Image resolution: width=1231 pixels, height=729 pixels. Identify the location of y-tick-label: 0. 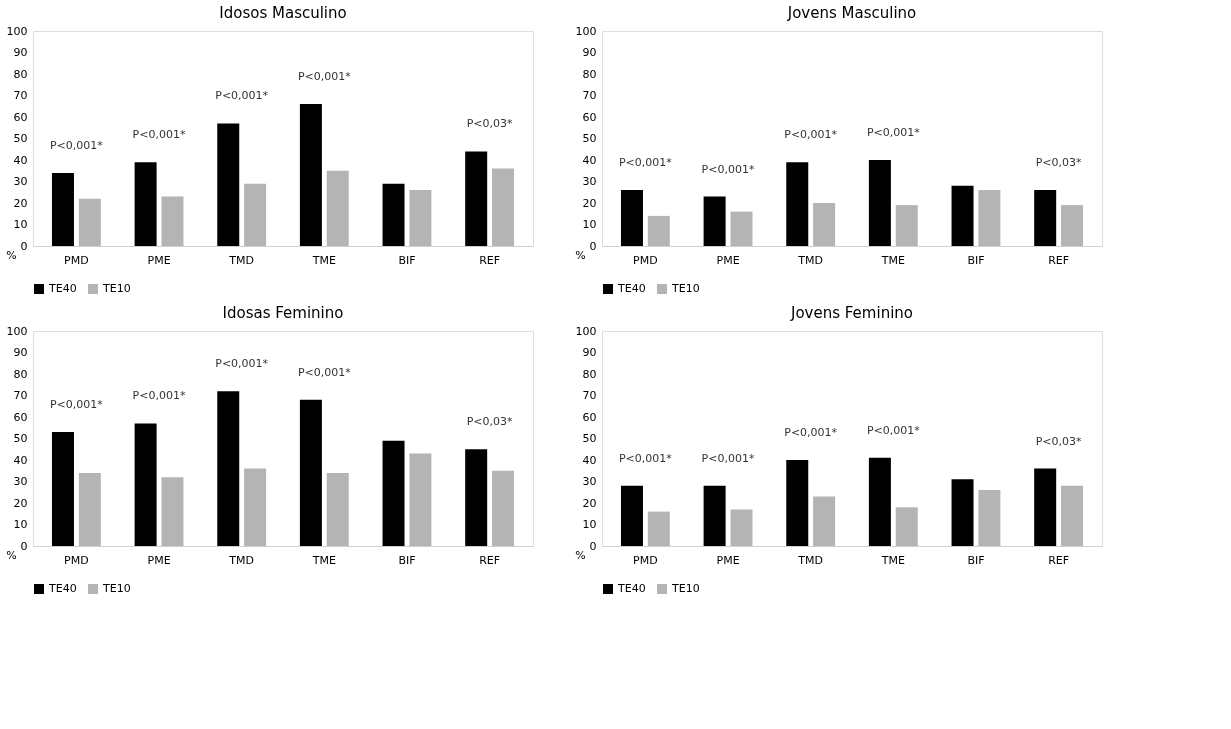
(593, 546).